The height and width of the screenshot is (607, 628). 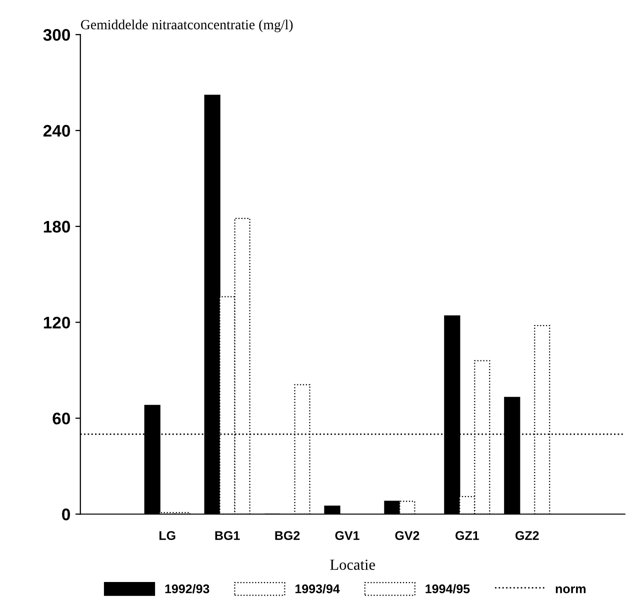 I want to click on y-tick-label: 240, so click(x=56, y=130).